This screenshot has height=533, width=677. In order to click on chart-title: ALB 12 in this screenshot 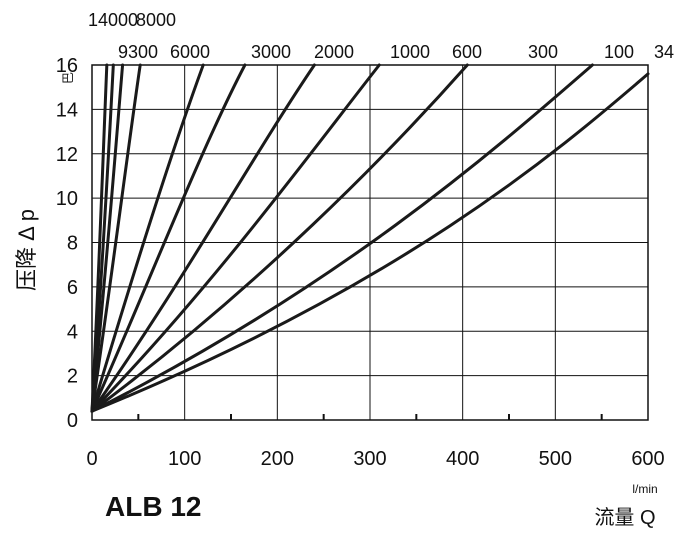, I will do `click(153, 506)`.